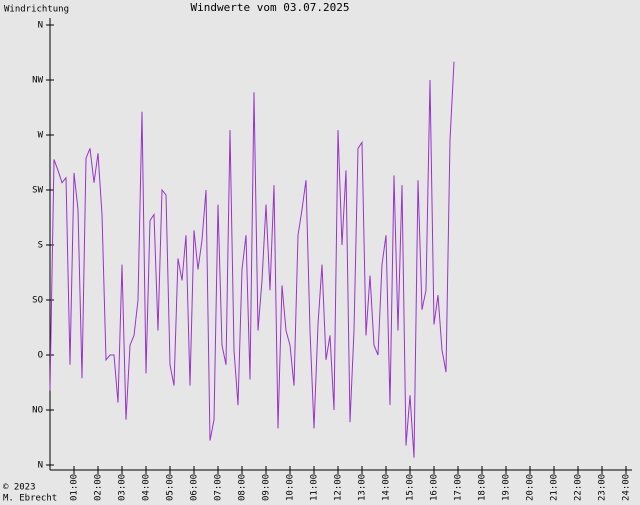  I want to click on y-tick-label: NW, so click(37, 81).